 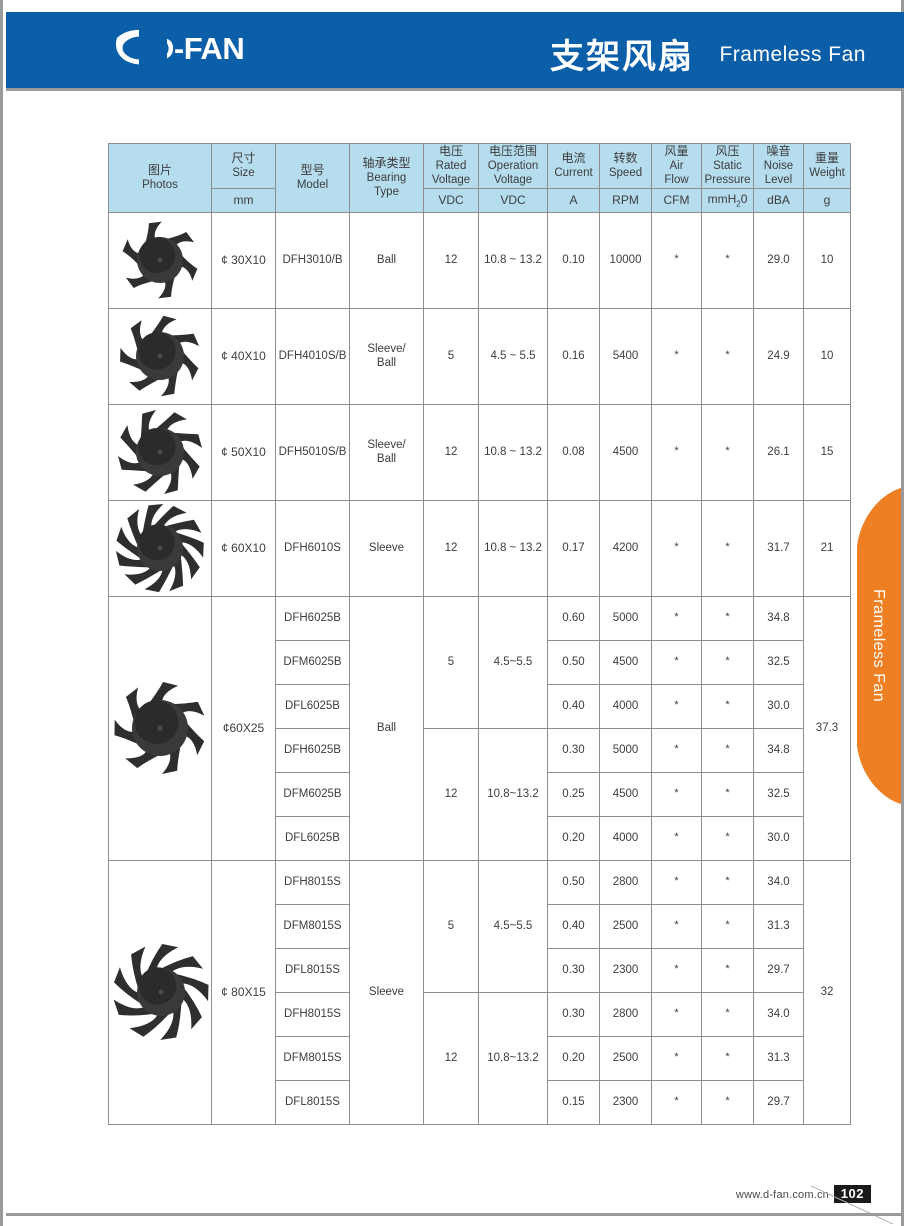 I want to click on table-row: DFM8015S 0.40 2500 * * 31.3, so click(x=480, y=926).